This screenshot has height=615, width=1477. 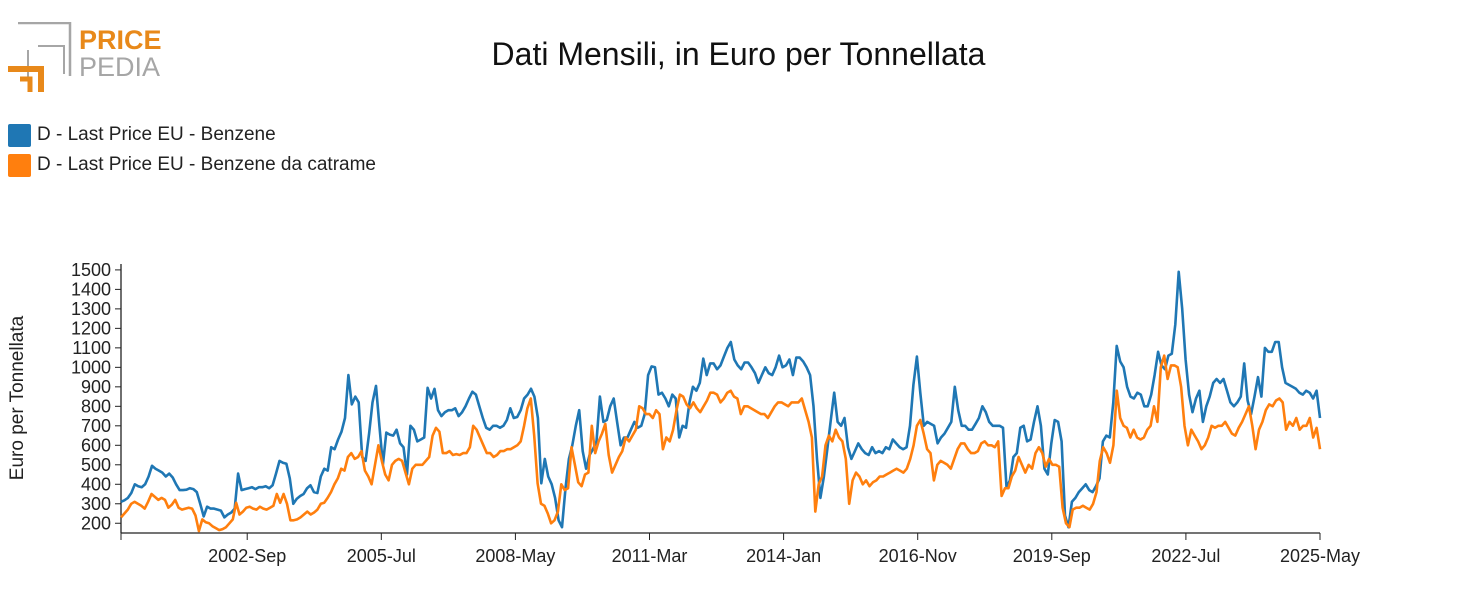 I want to click on x-tick-label: 2019-Sep, so click(x=1052, y=556).